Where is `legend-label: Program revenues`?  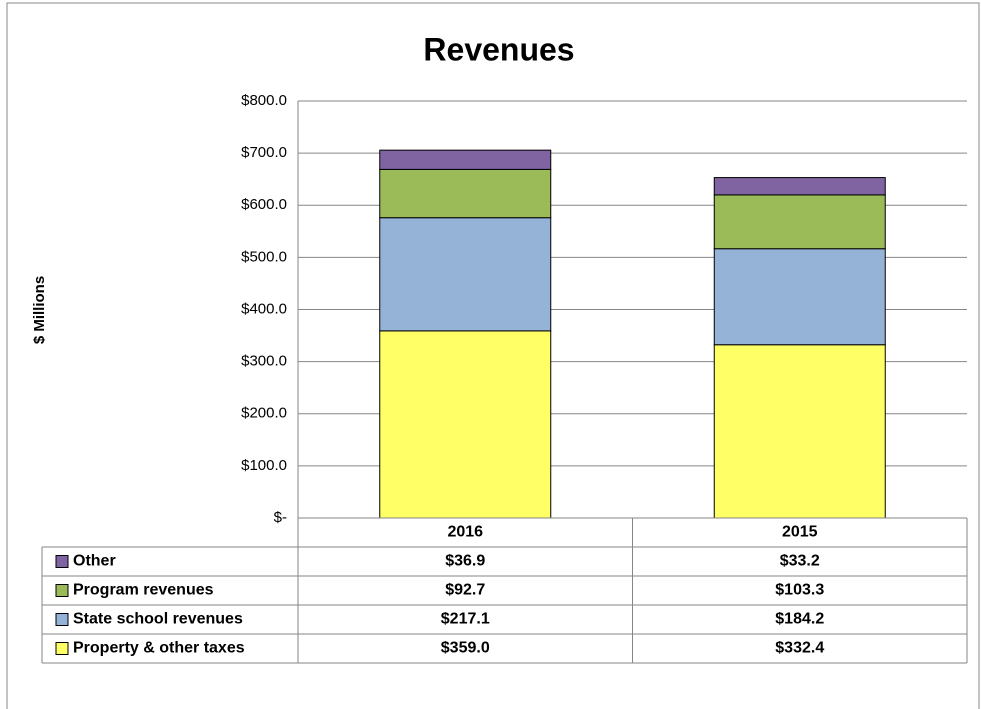
legend-label: Program revenues is located at coordinates (143, 590).